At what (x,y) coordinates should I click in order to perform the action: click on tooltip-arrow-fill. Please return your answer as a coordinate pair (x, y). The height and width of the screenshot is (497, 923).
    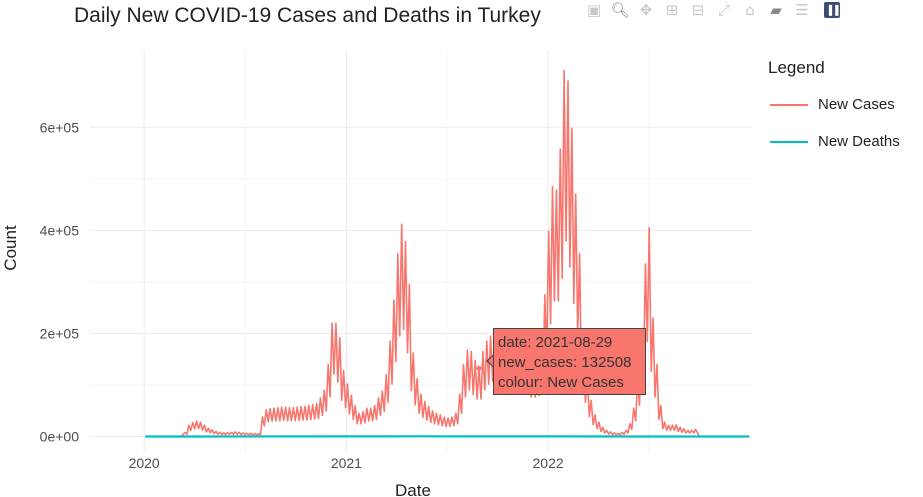
    Looking at the image, I should click on (491, 361).